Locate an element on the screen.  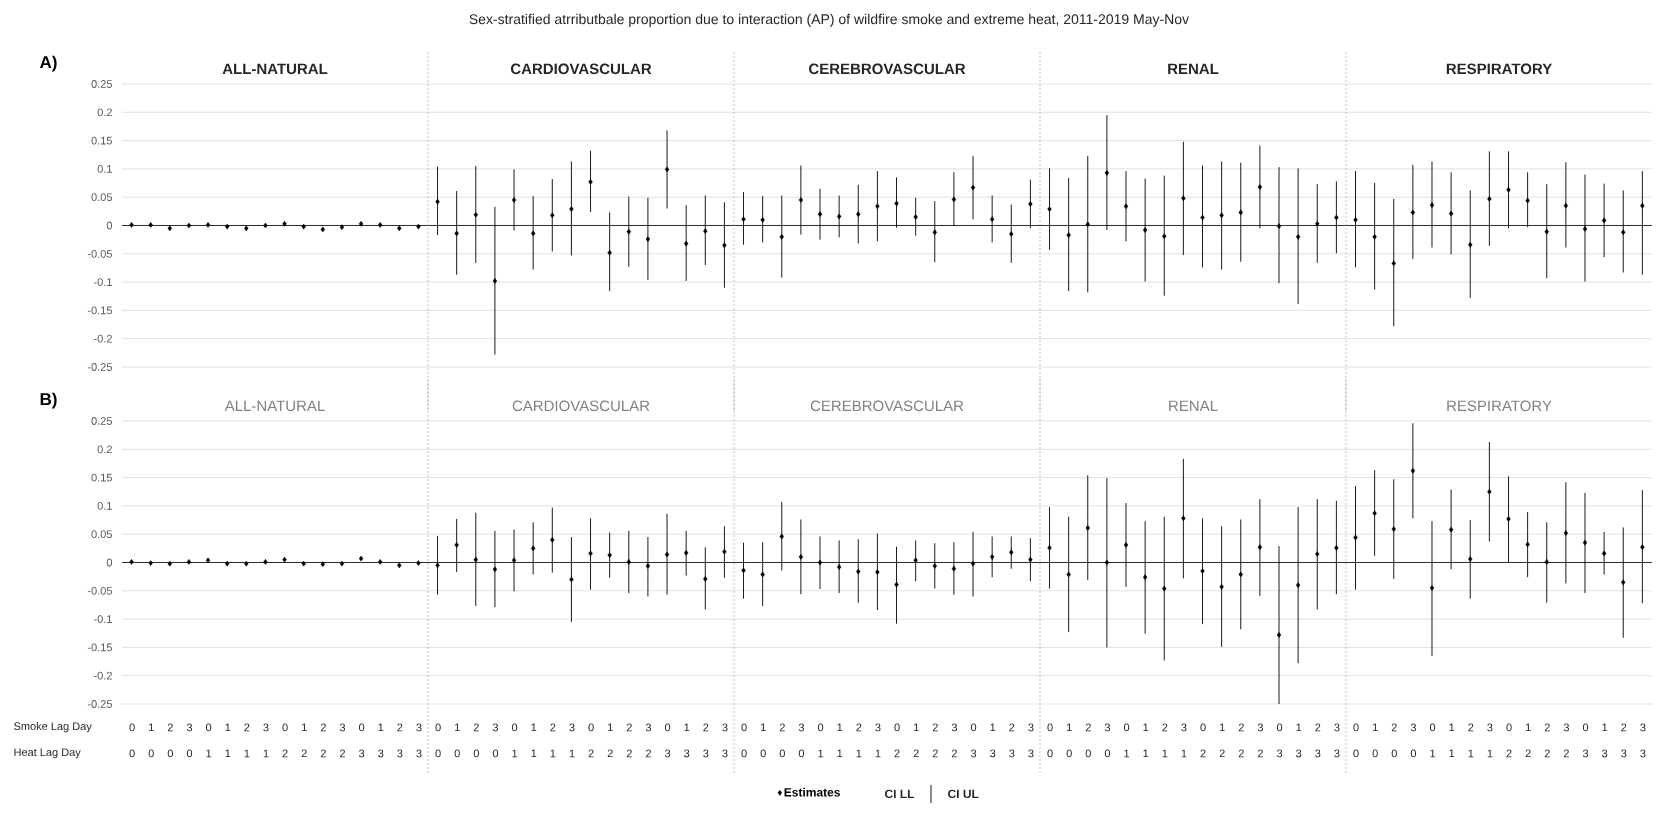
text: CI UL is located at coordinates (963, 794).